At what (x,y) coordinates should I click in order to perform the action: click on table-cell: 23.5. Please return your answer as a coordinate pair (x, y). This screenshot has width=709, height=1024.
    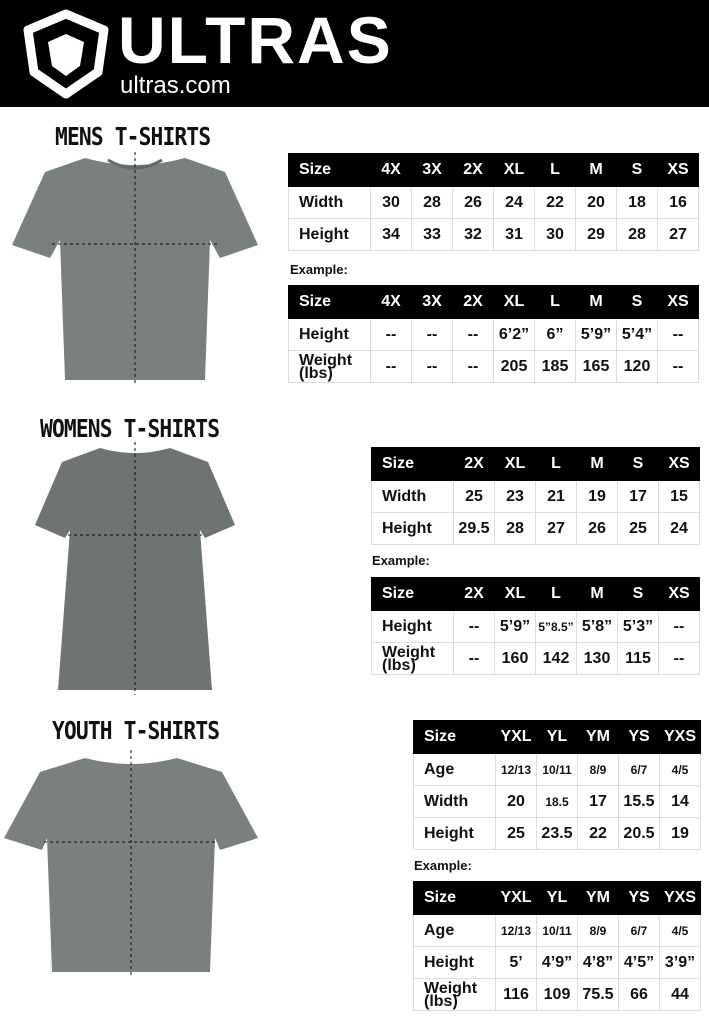
    Looking at the image, I should click on (557, 833).